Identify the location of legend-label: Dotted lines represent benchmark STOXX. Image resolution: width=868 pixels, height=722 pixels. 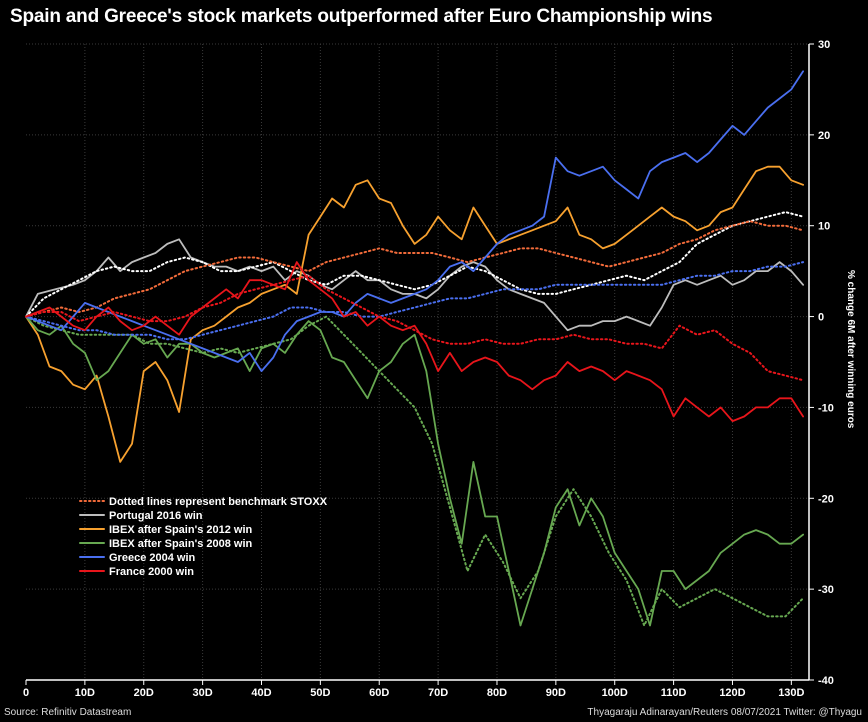
(218, 502).